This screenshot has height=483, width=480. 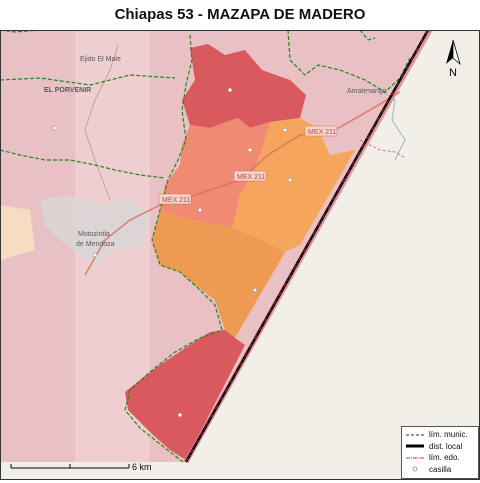 What do you see at coordinates (446, 446) in the screenshot?
I see `legend-label: dist. local` at bounding box center [446, 446].